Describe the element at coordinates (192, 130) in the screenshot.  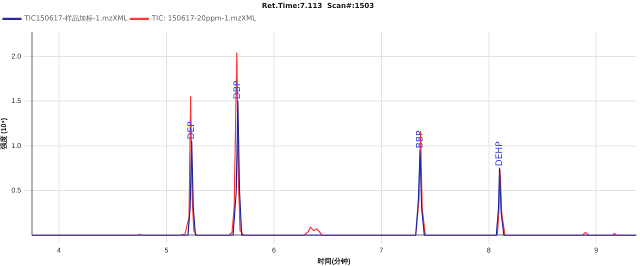
I see `annotation: DEP` at that location.